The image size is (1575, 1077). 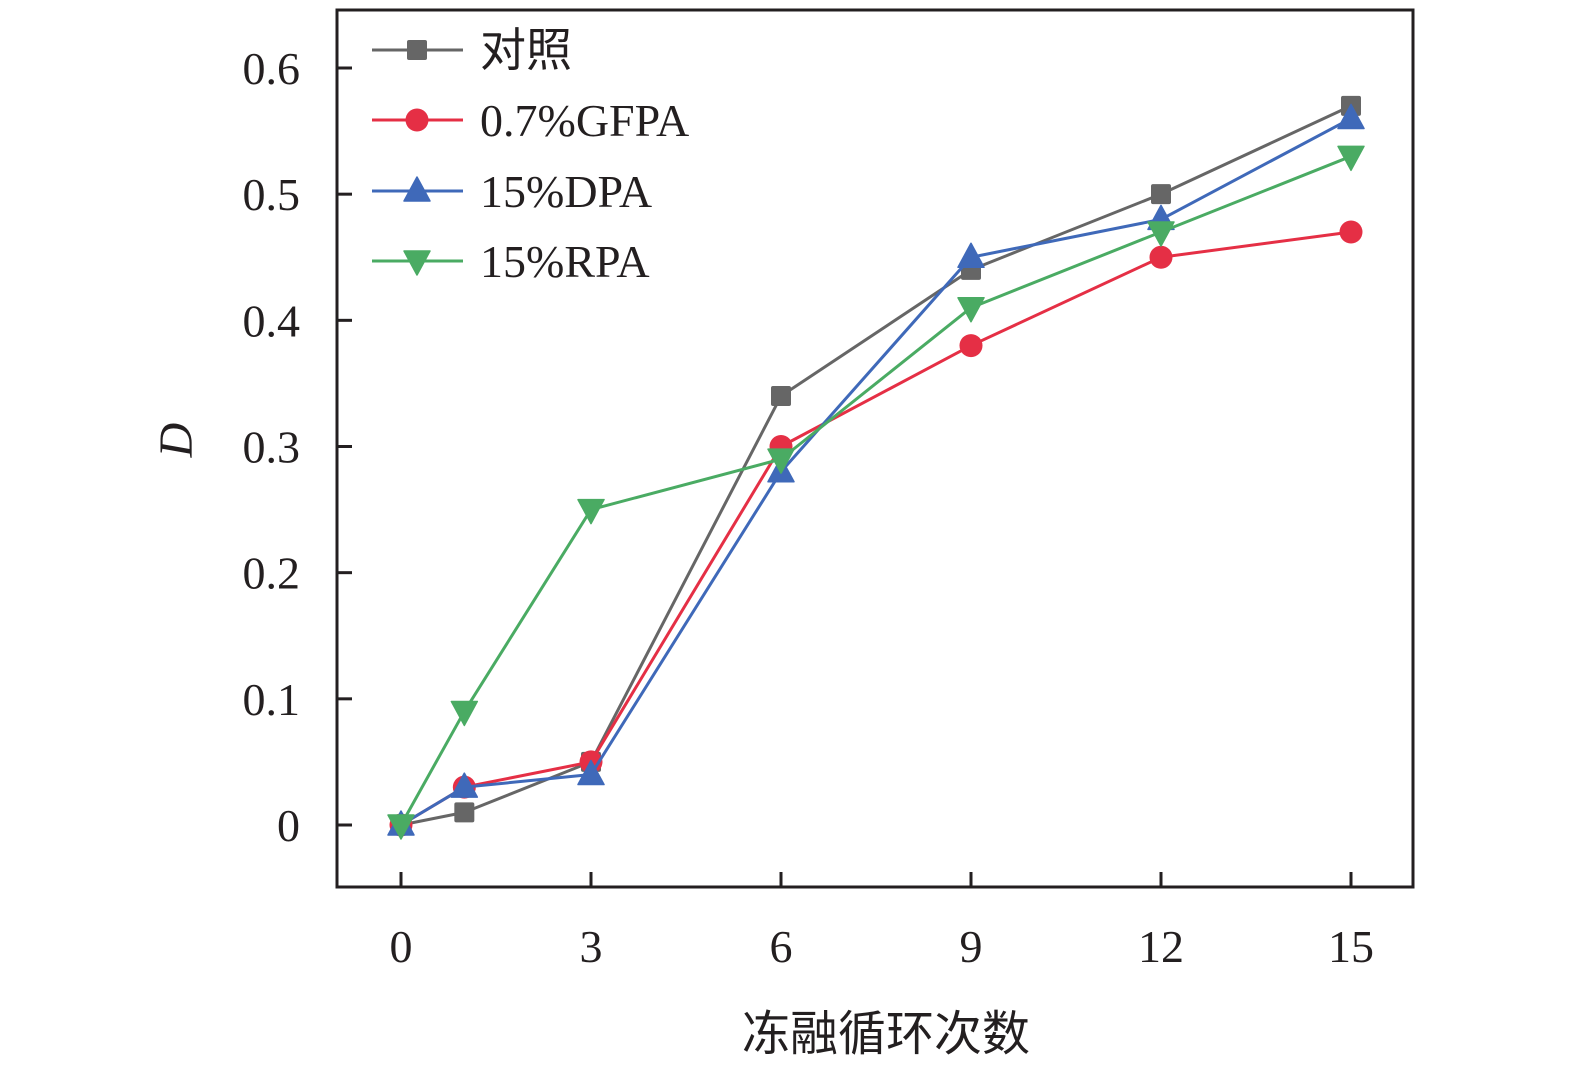 I want to click on x-tick-label: 6, so click(x=781, y=946).